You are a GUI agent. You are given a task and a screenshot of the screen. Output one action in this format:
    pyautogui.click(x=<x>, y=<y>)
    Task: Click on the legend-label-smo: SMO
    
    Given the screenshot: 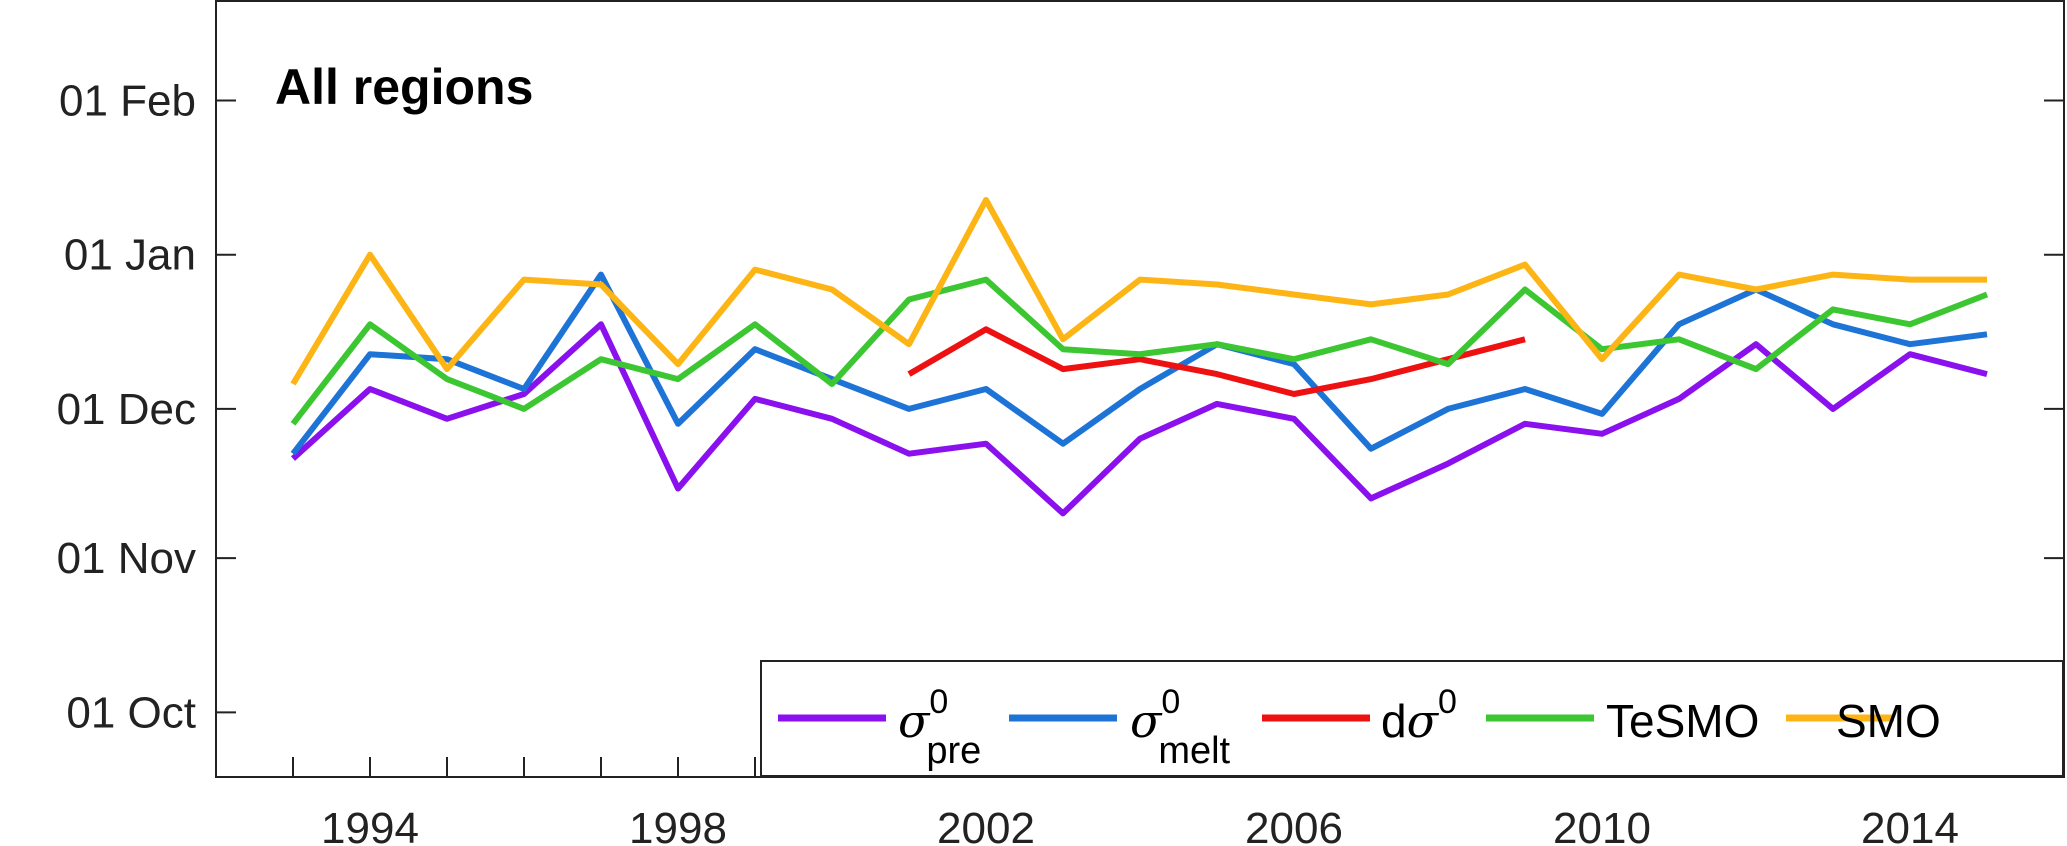 What is the action you would take?
    pyautogui.click(x=1888, y=721)
    